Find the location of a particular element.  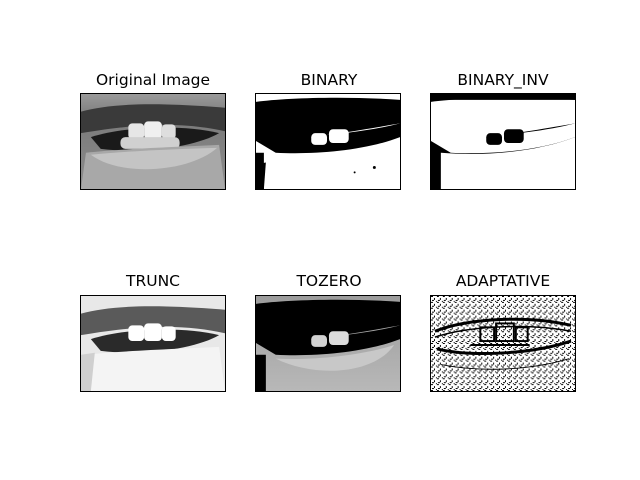

image-panel-binary is located at coordinates (328, 141).